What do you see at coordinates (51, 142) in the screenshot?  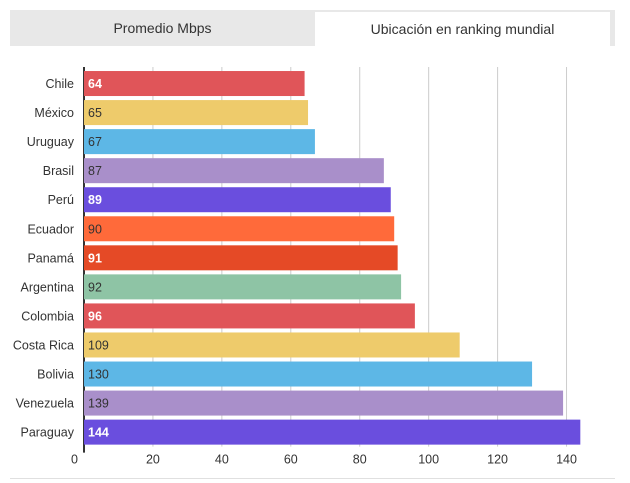 I see `category-label: Uruguay` at bounding box center [51, 142].